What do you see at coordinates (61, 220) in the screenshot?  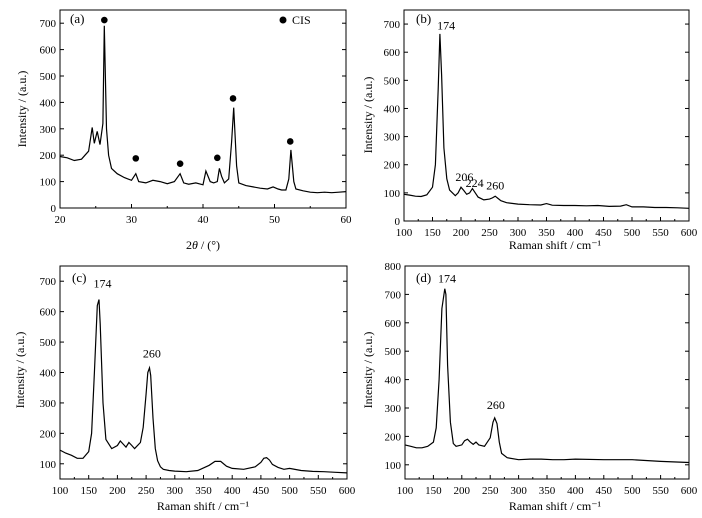 I see `x-tick-label: 20` at bounding box center [61, 220].